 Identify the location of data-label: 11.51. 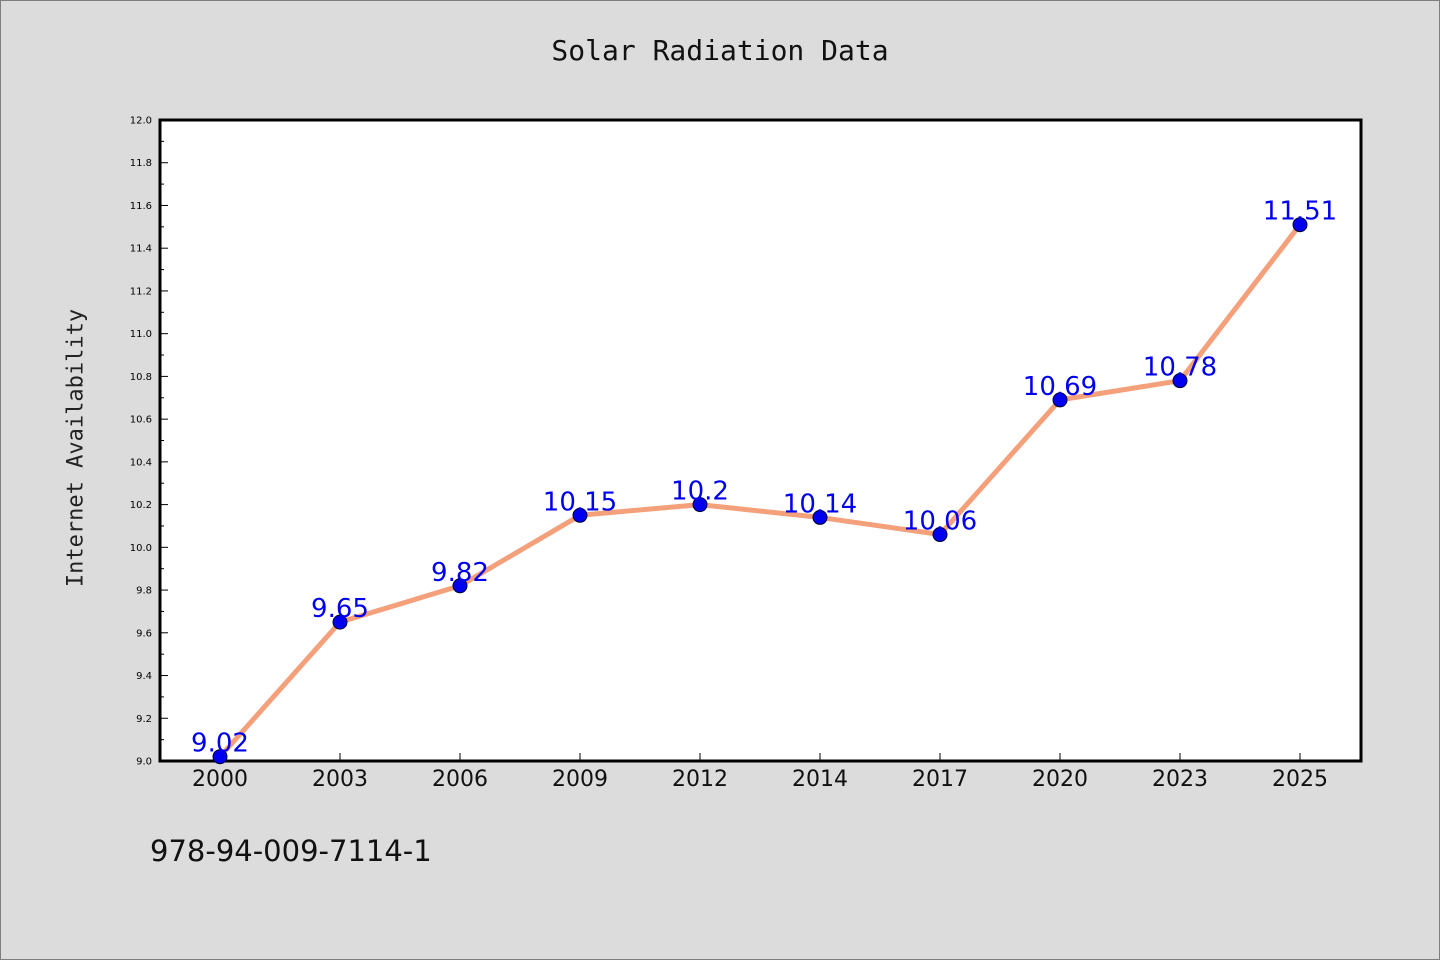
(1300, 212).